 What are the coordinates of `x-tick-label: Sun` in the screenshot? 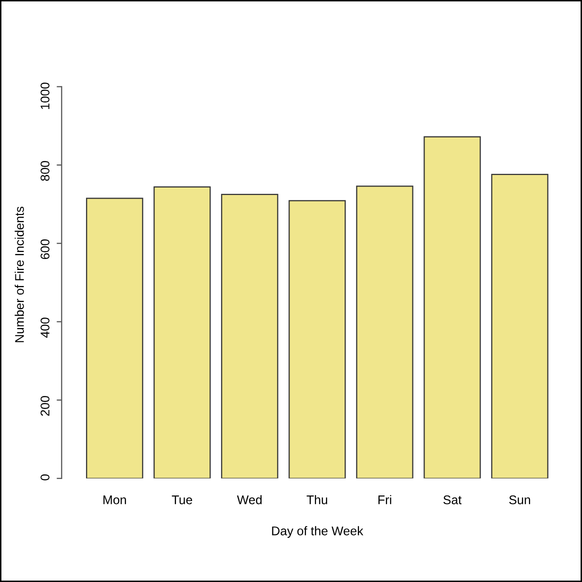 It's located at (519, 499).